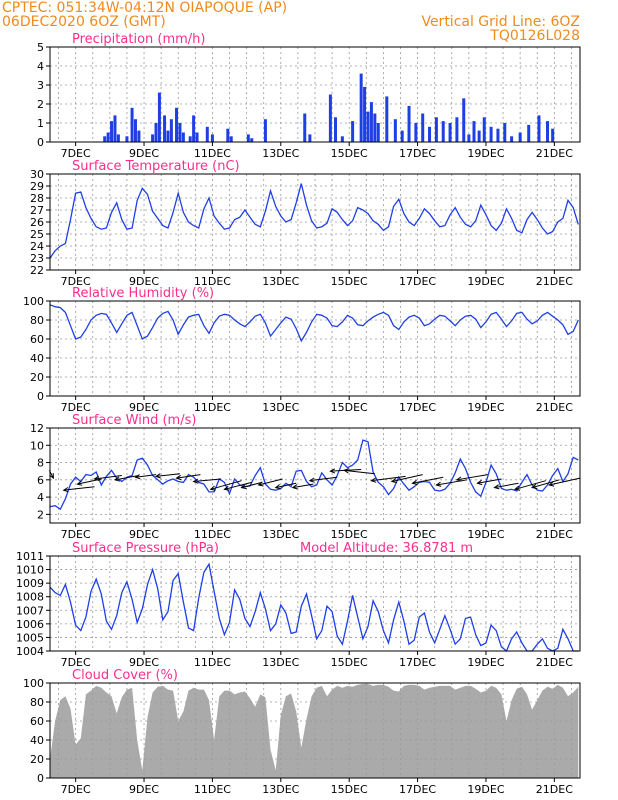 The width and height of the screenshot is (618, 800). Describe the element at coordinates (37, 210) in the screenshot. I see `y-tick-label: 27` at that location.